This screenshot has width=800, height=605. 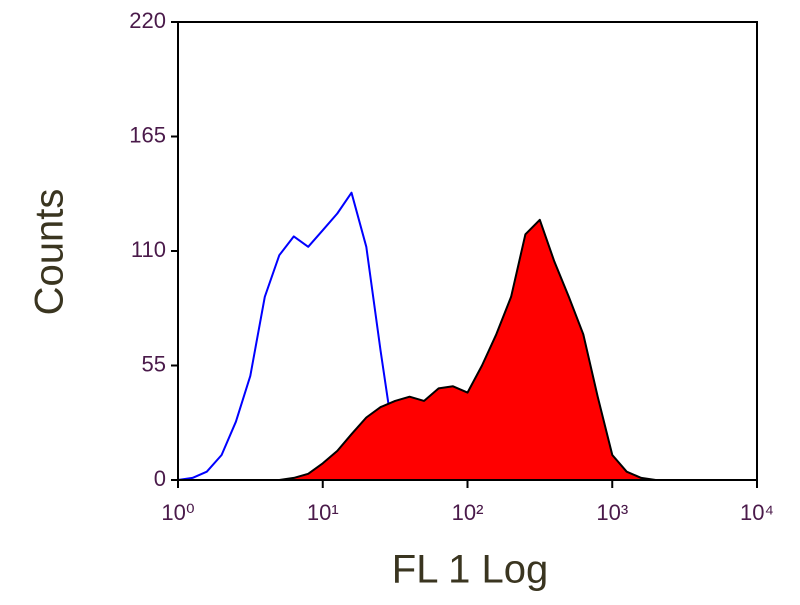 I want to click on y-tick-label: 110, so click(x=148, y=249).